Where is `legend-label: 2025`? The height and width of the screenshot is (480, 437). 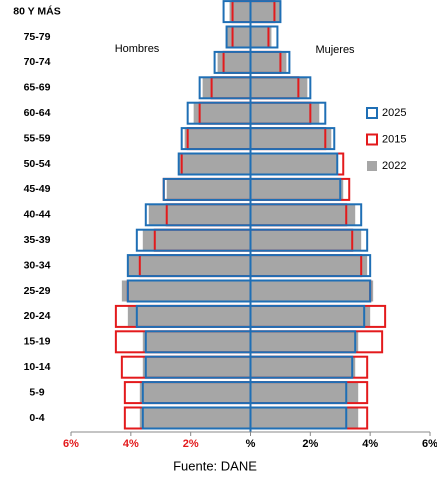 legend-label: 2025 is located at coordinates (394, 113).